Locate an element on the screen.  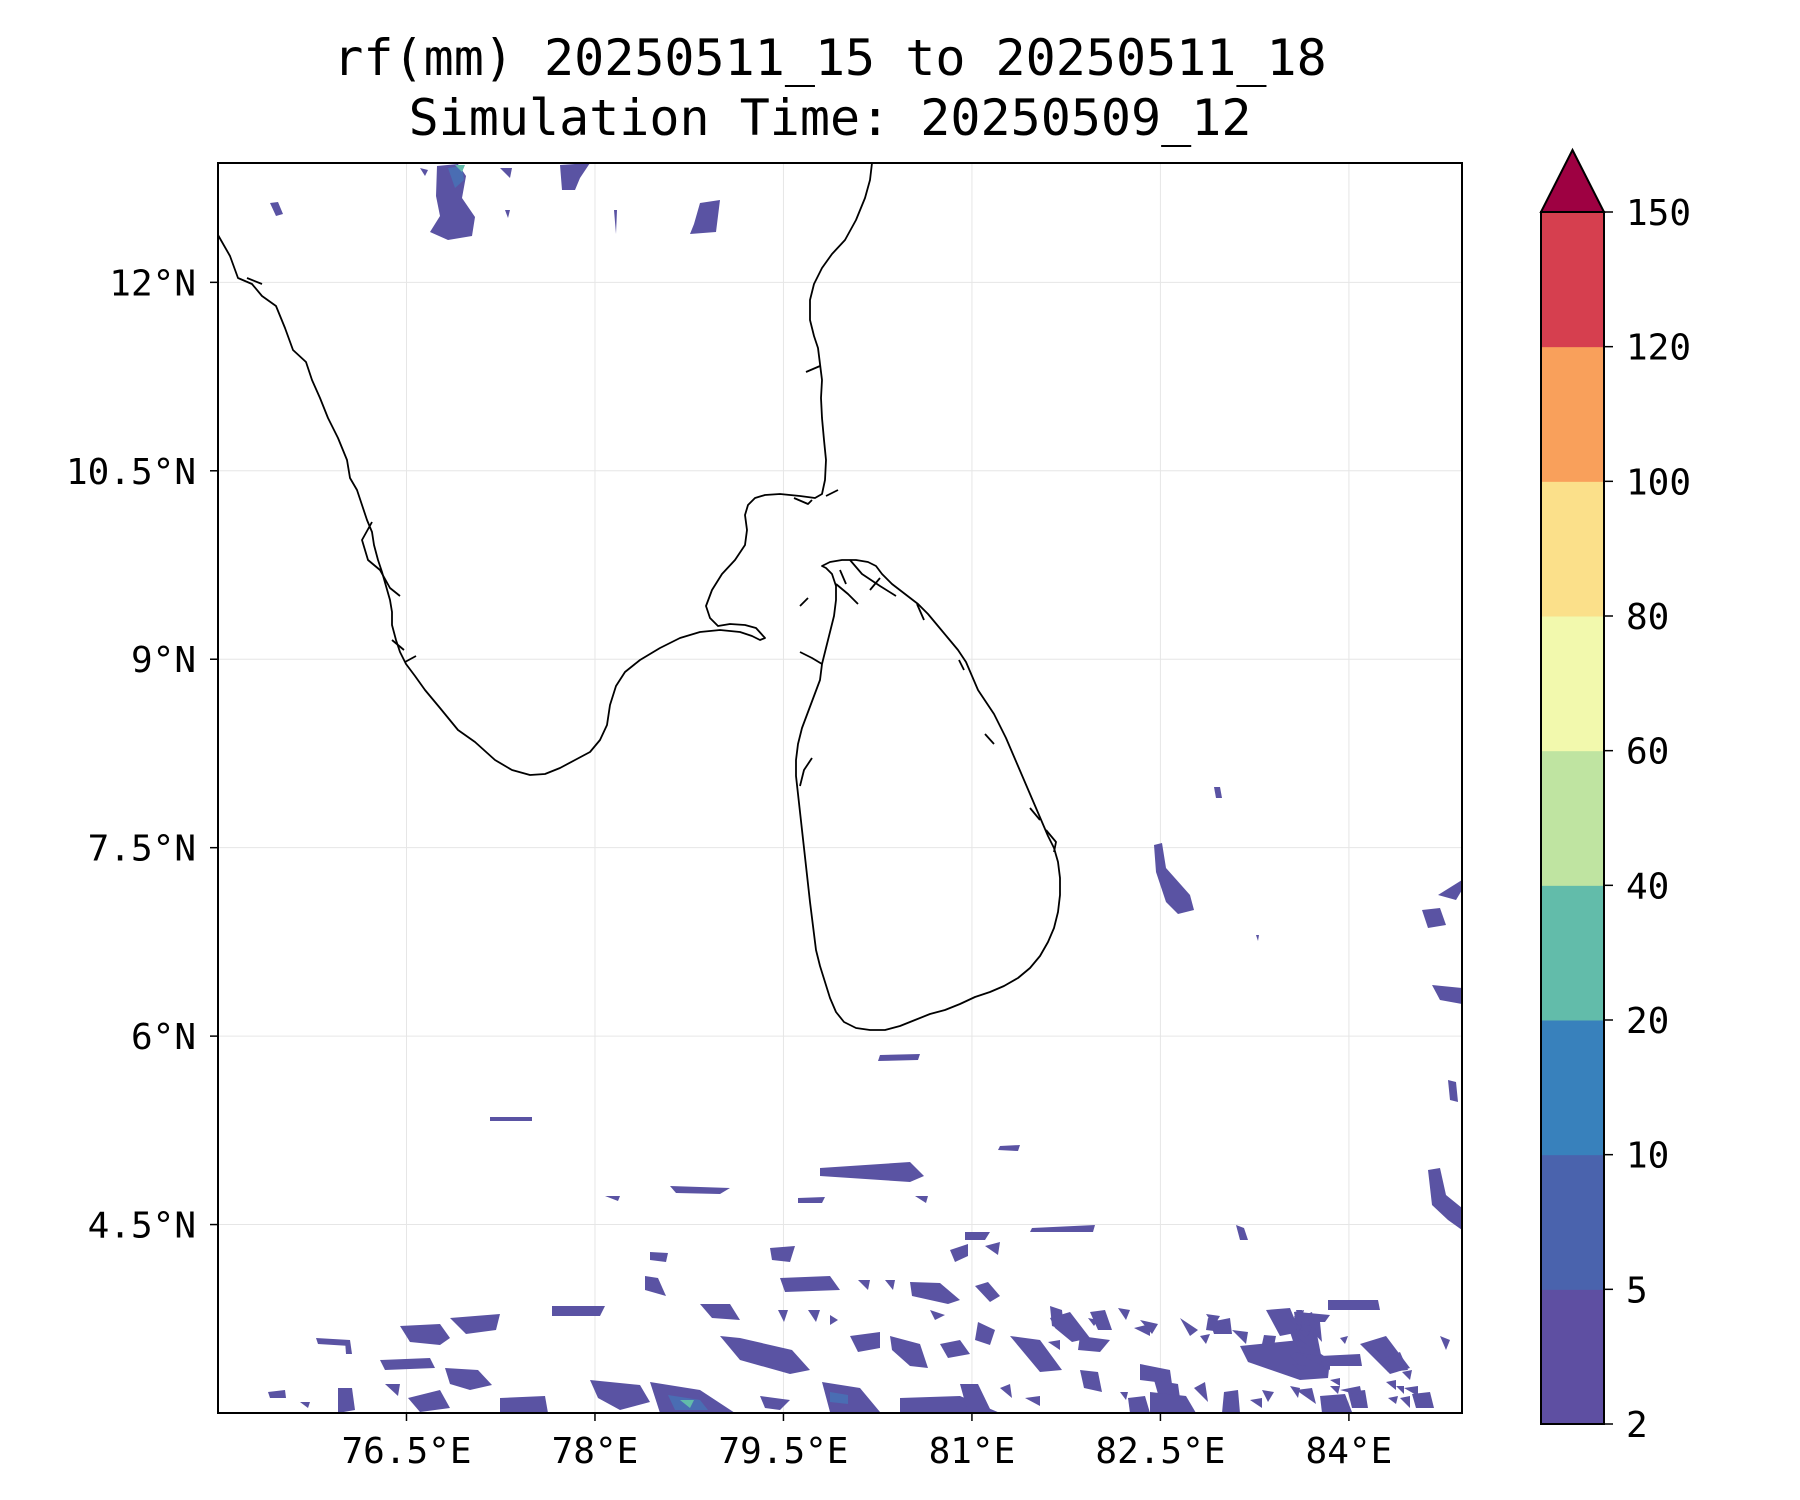
colorbar: 2 5 10 20 40 60 80 100 120 150 is located at coordinates (1615, 796).